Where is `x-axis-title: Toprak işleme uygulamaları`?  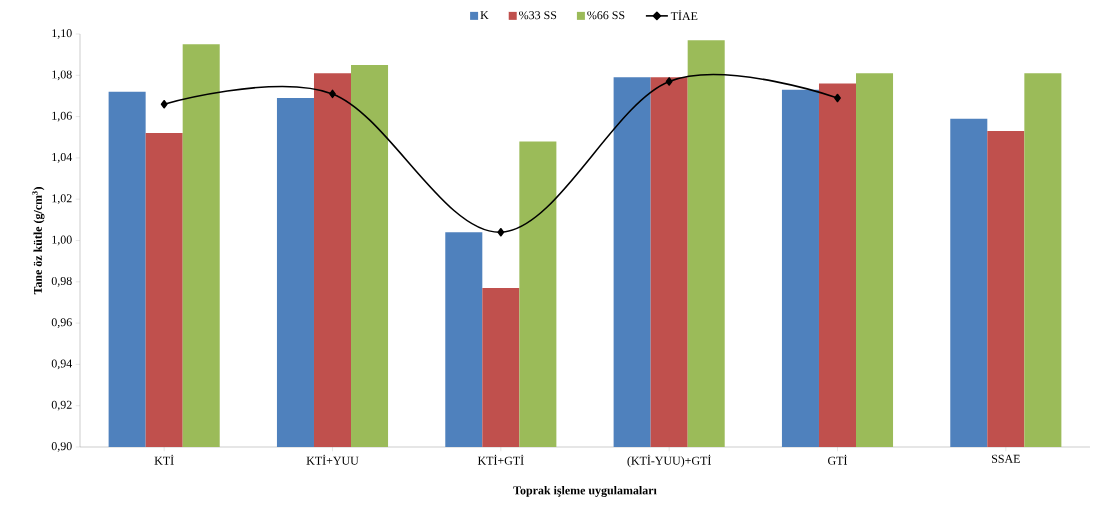 x-axis-title: Toprak işleme uygulamaları is located at coordinates (585, 491).